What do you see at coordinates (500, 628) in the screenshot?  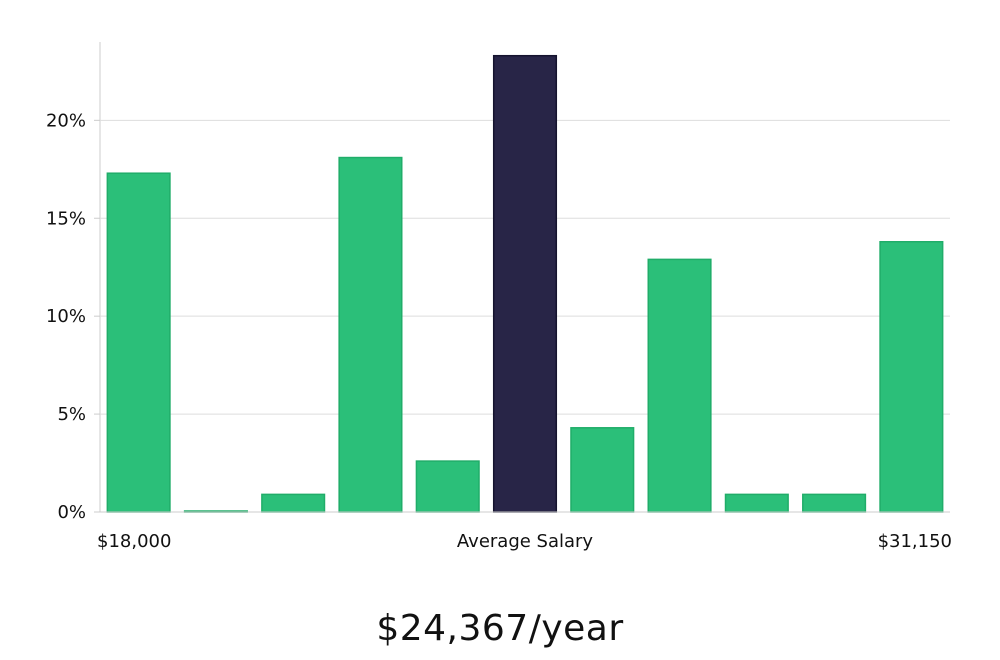 I see `average-salary-headline: $24,367/year` at bounding box center [500, 628].